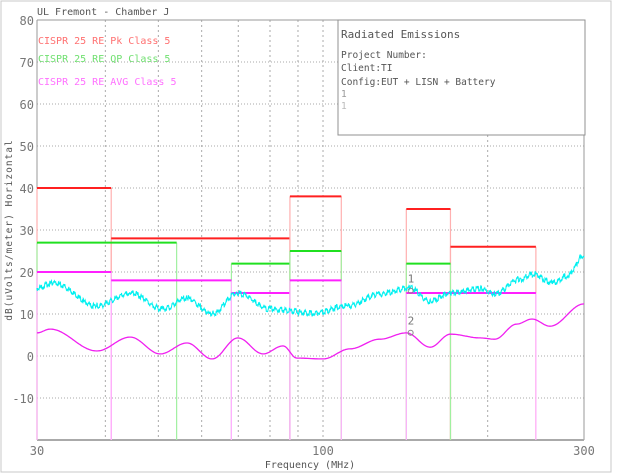  Describe the element at coordinates (310, 331) in the screenshot. I see `average-trace` at that location.